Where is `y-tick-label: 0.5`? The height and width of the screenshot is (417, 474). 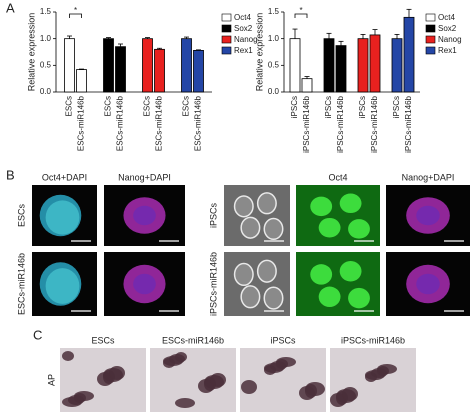 y-tick-label: 0.5 is located at coordinates (46, 64).